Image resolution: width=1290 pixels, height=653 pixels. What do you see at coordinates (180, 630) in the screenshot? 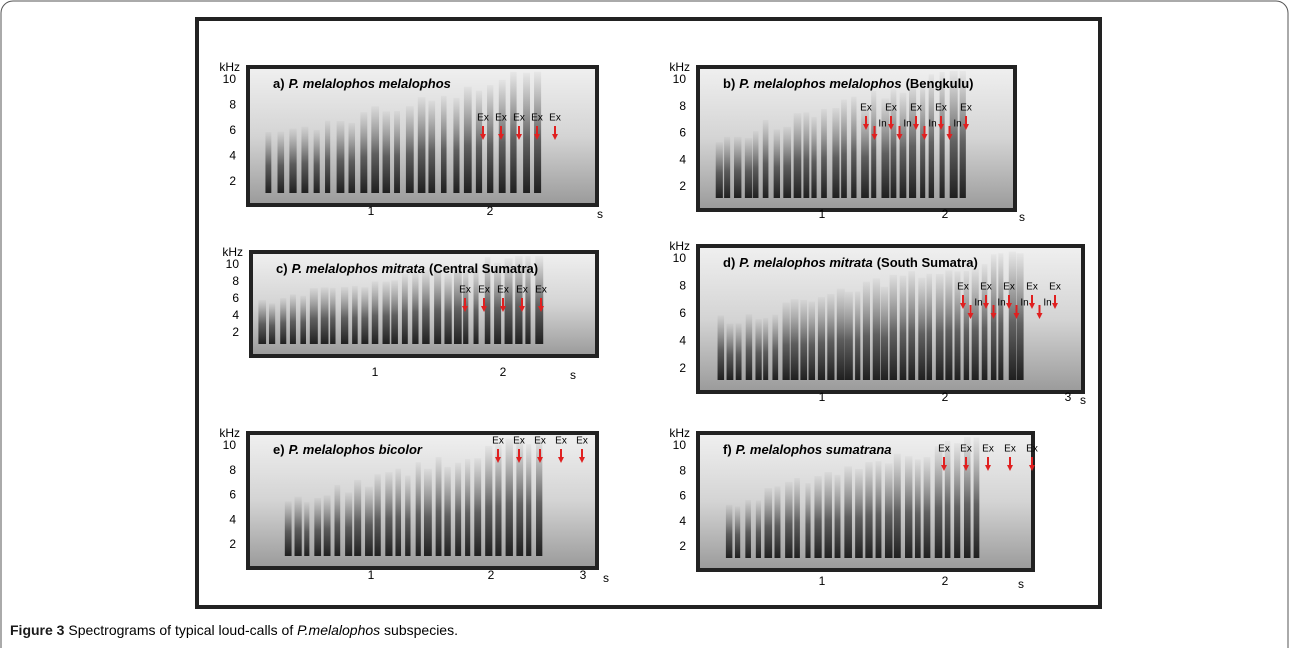
I see `caption-text: Spectrograms of typical loud-calls of` at bounding box center [180, 630].